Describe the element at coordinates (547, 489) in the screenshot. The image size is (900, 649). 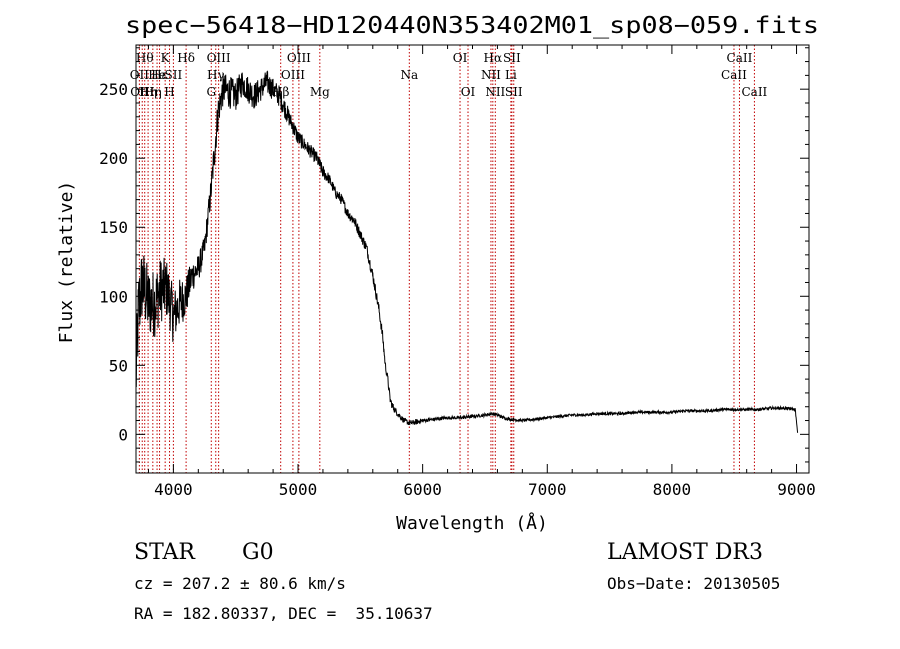
I see `x-tick-label: 7000` at that location.